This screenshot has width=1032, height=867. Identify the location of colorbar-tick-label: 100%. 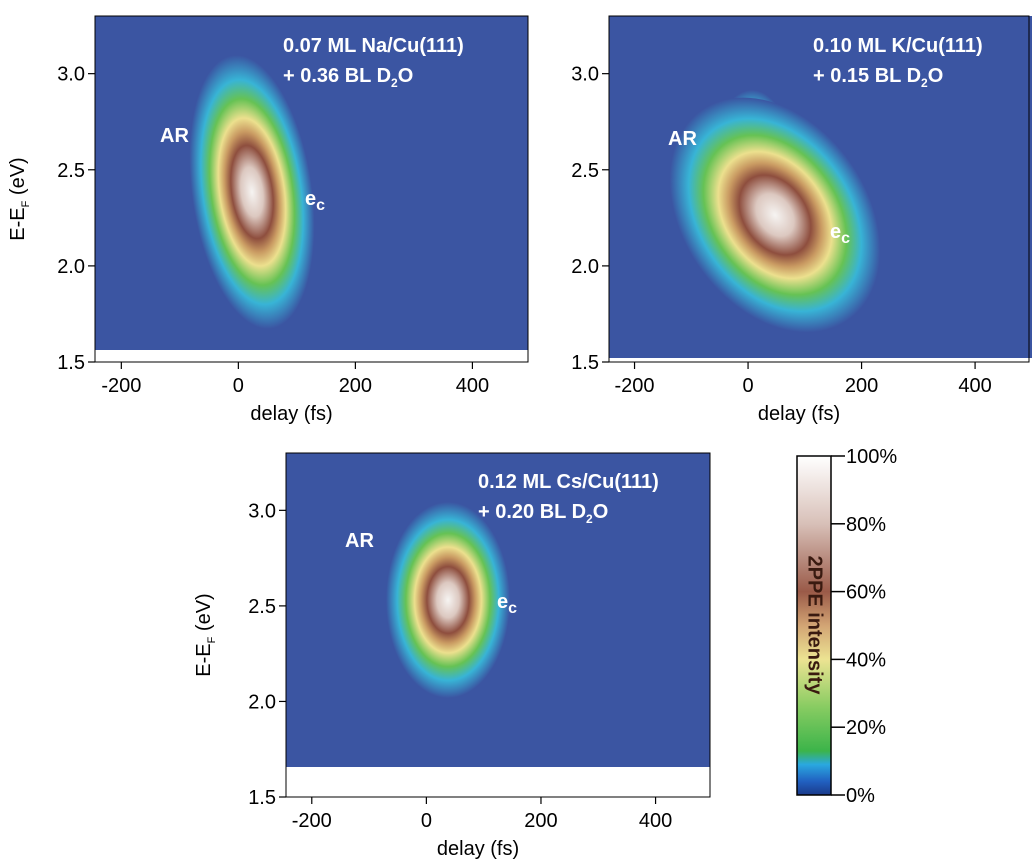
(871, 457).